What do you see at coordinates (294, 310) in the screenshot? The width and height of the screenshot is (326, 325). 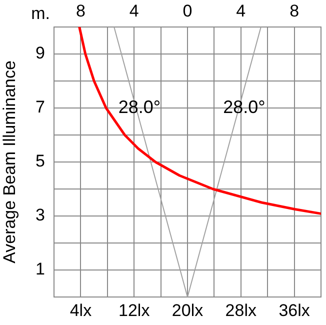 I see `x-tick-label: 36lx` at bounding box center [294, 310].